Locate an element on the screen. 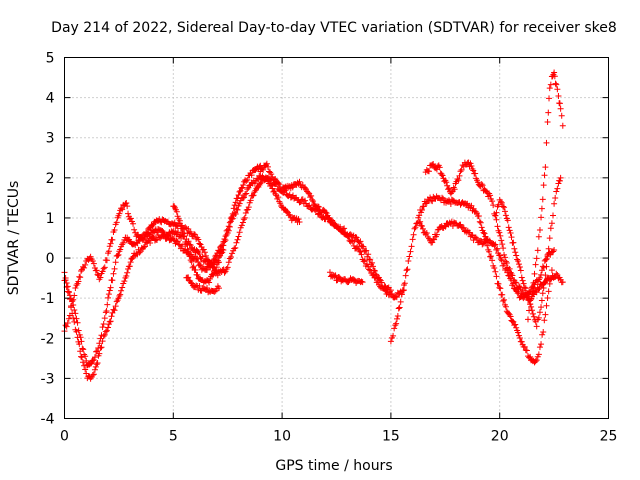 This screenshot has width=640, height=480. y-tick-label: -4 is located at coordinates (48, 420).